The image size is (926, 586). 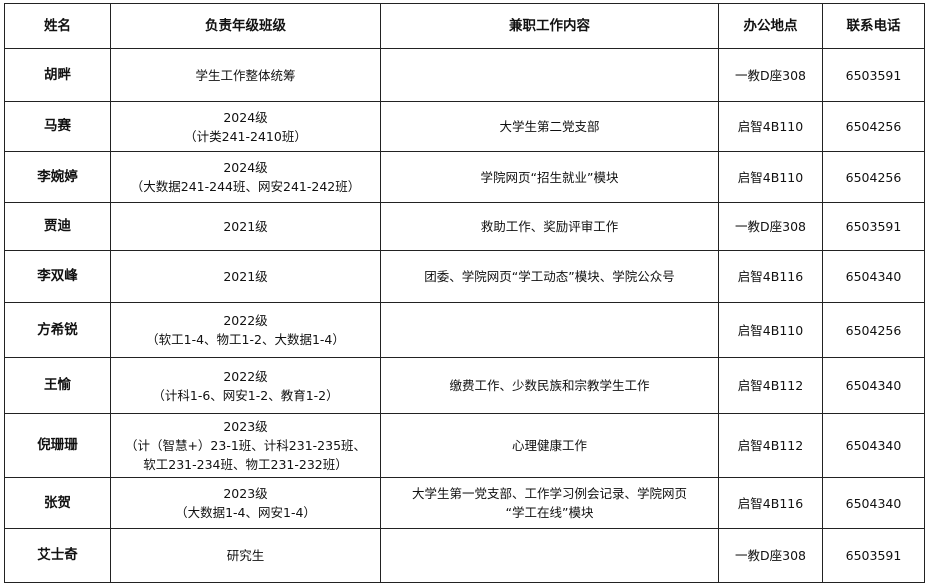 What do you see at coordinates (57, 445) in the screenshot?
I see `name-cell: 倪珊珊` at bounding box center [57, 445].